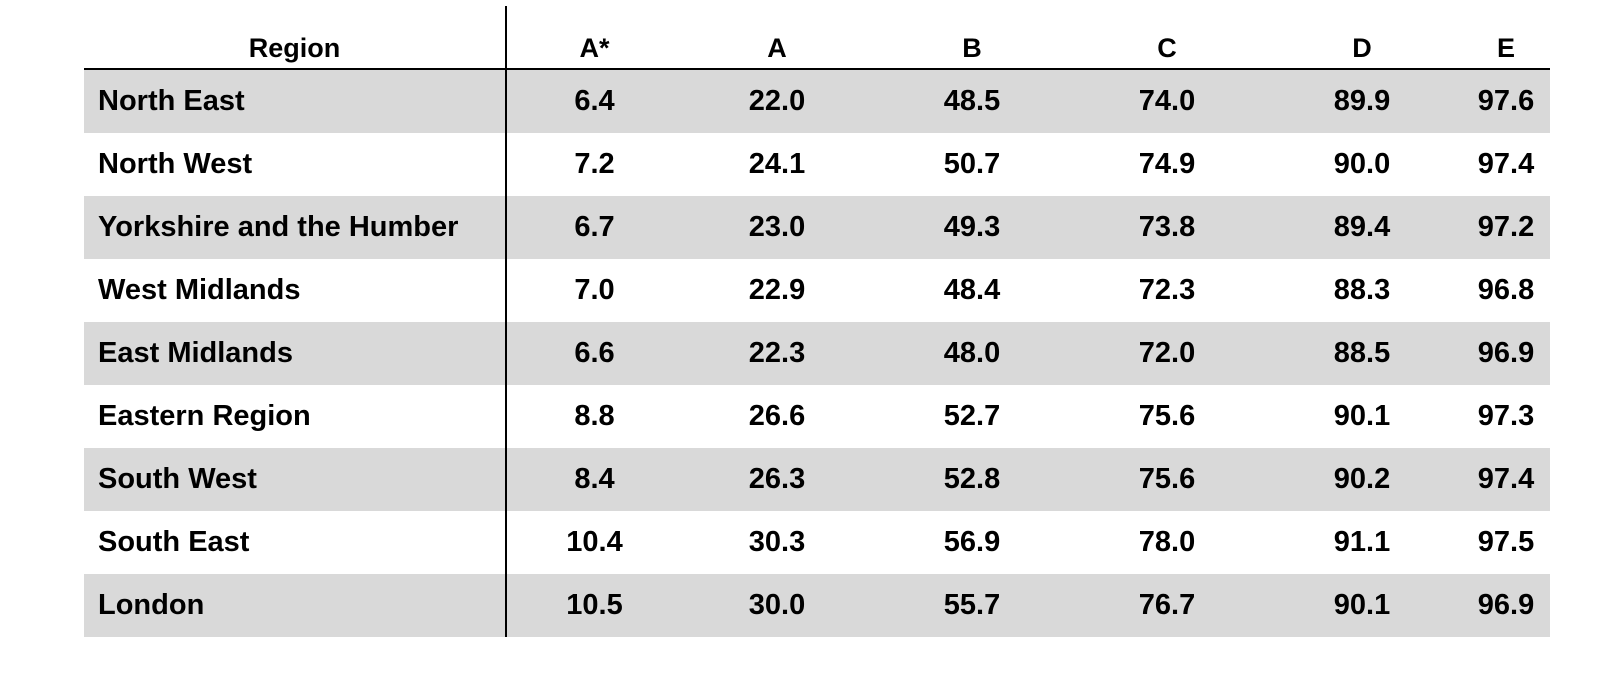 The image size is (1600, 678). Describe the element at coordinates (777, 479) in the screenshot. I see `value-cell: 26.3` at that location.